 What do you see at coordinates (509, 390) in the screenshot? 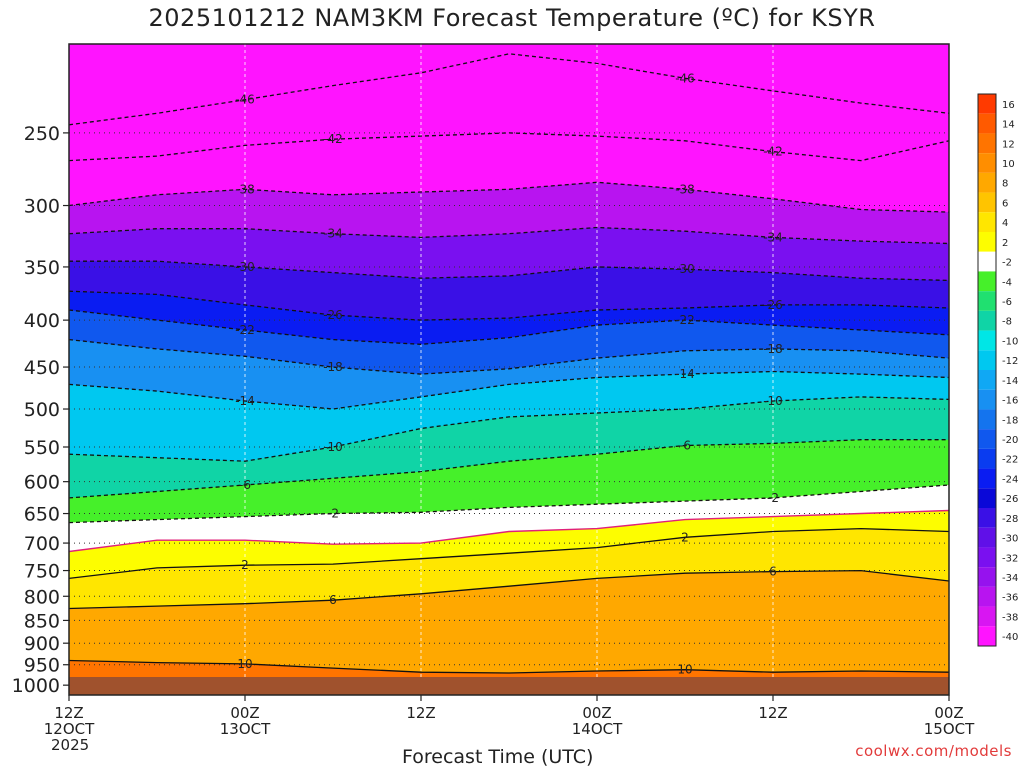
I see `isotherm--14` at bounding box center [509, 390].